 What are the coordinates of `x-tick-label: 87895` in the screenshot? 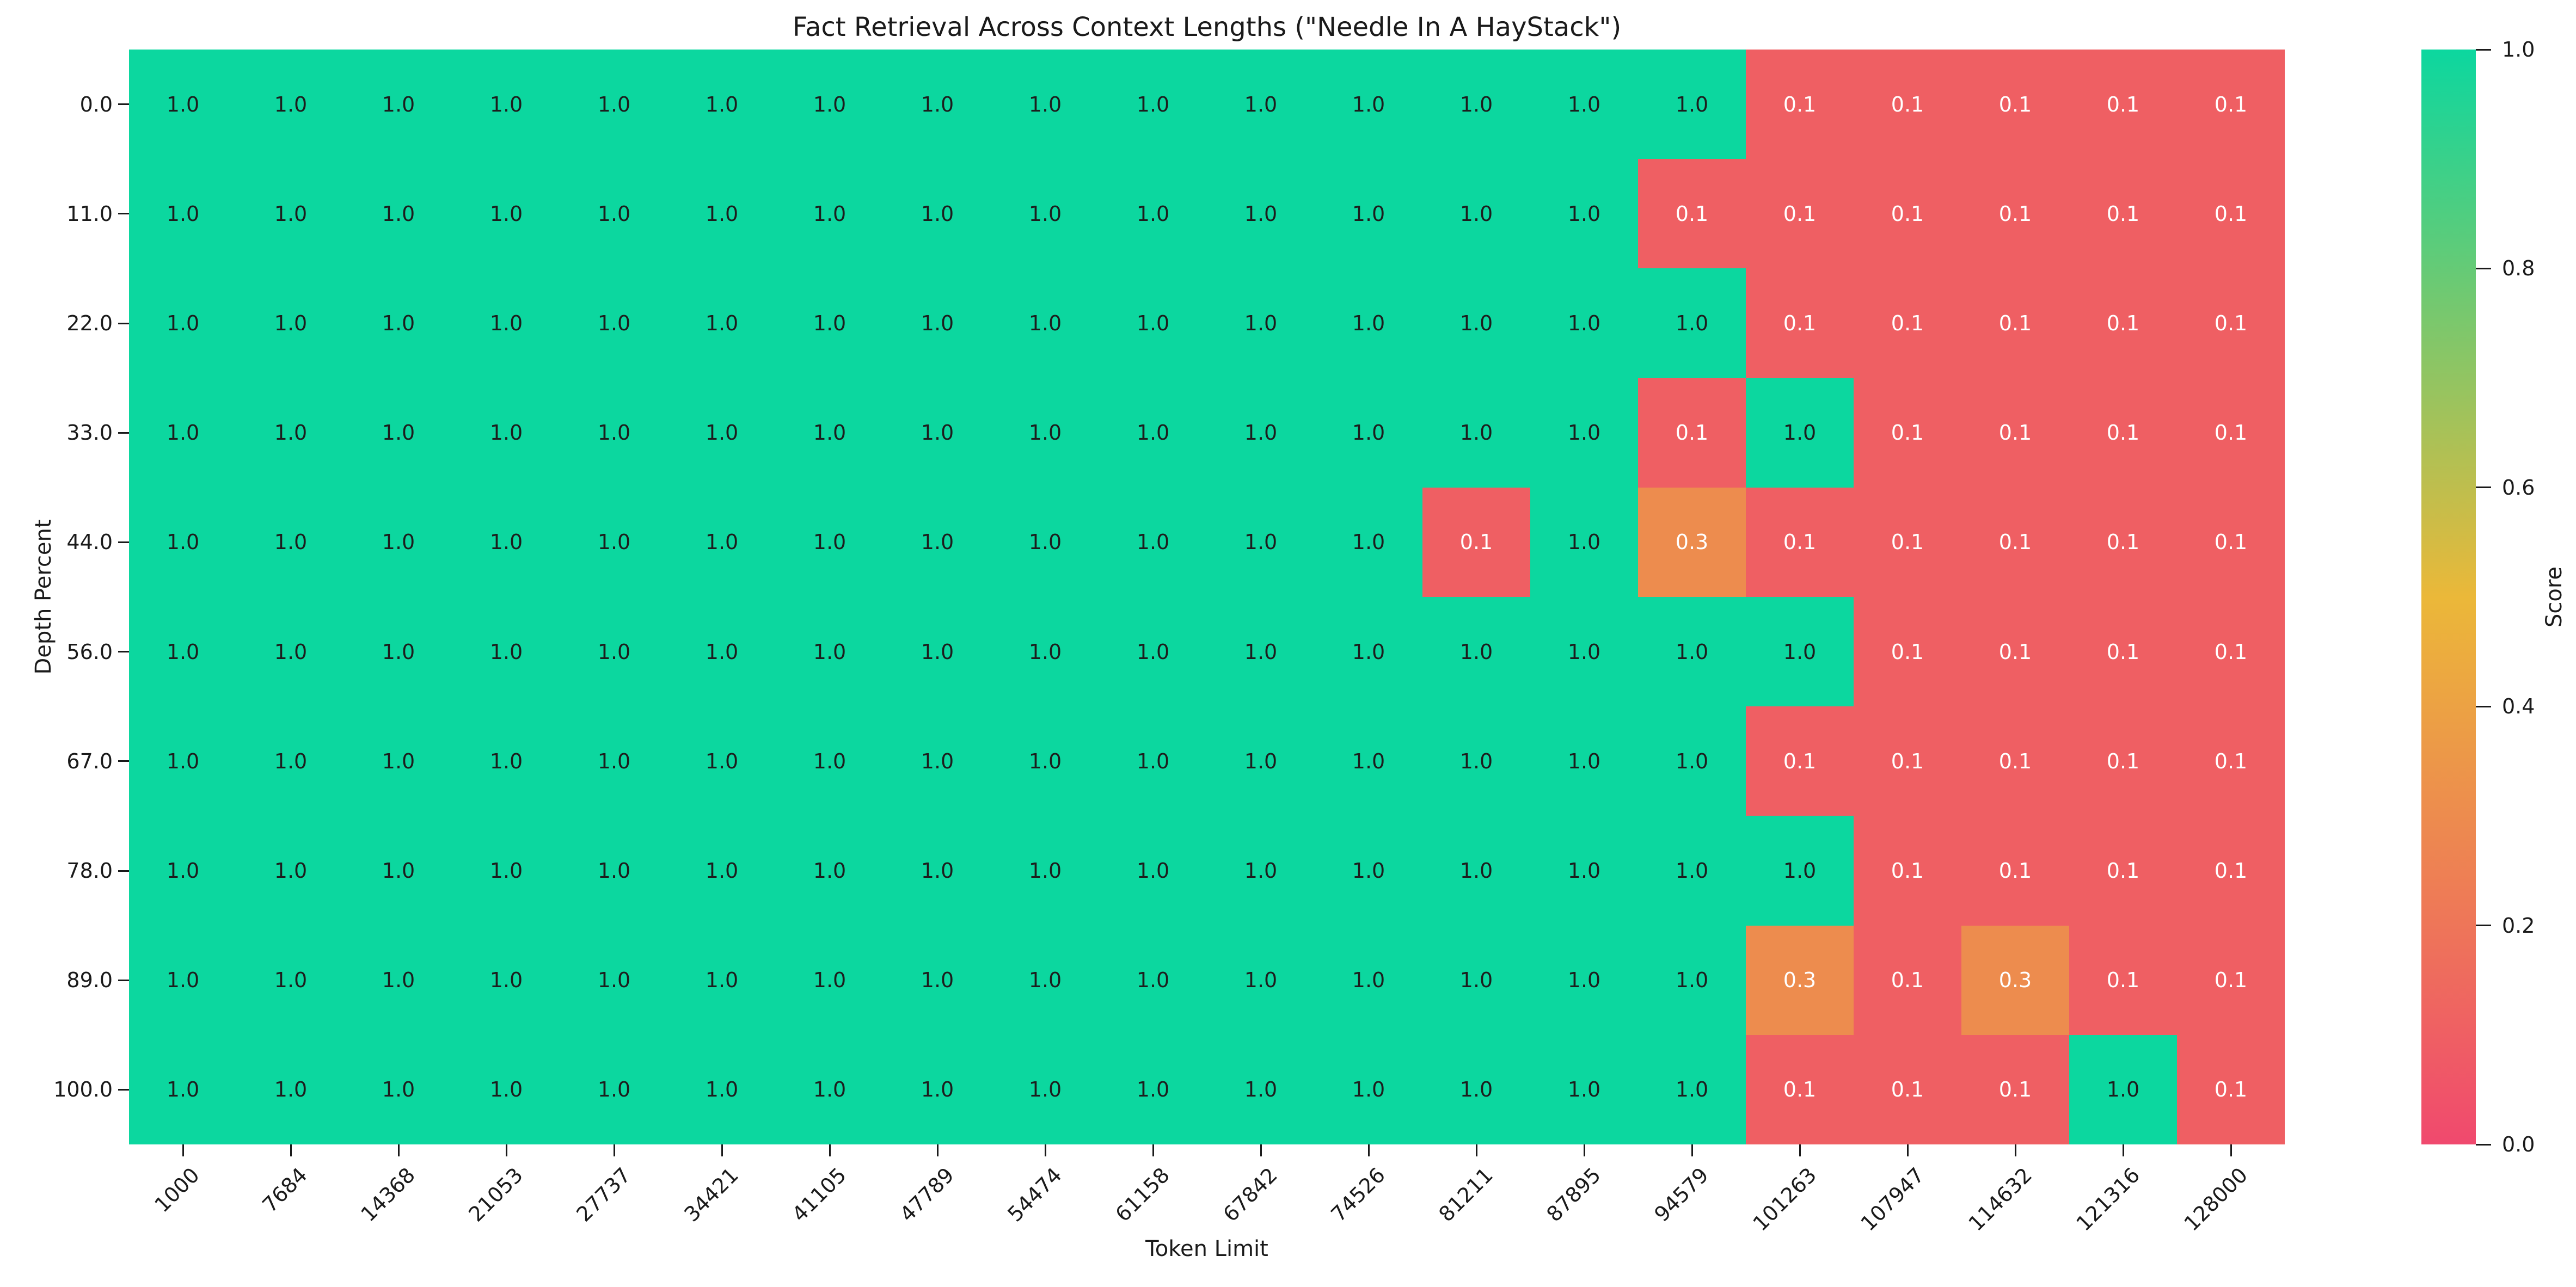 It's located at (1574, 1195).